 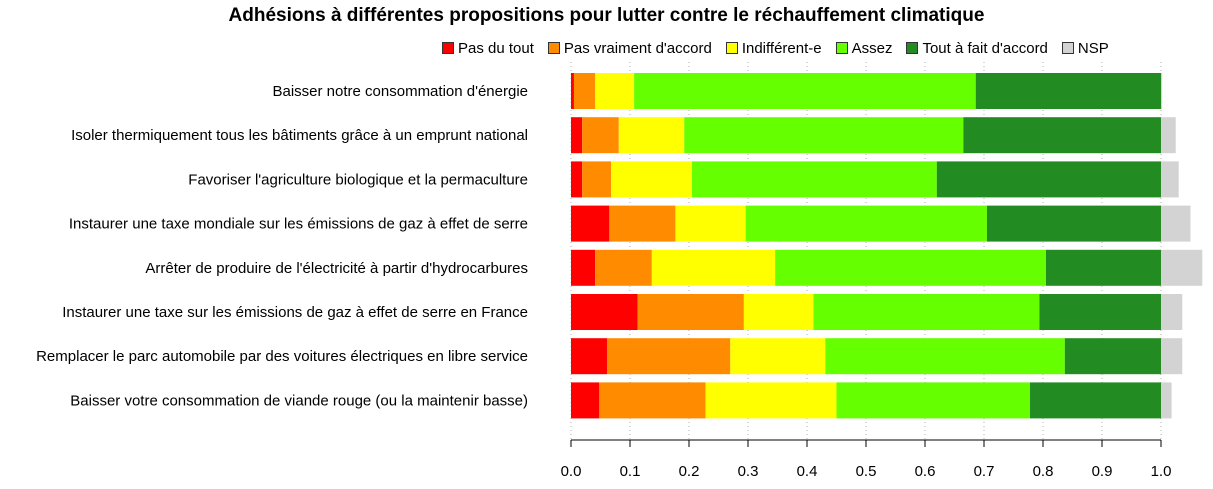 What do you see at coordinates (1043, 471) in the screenshot?
I see `x-tick-label: 0.8` at bounding box center [1043, 471].